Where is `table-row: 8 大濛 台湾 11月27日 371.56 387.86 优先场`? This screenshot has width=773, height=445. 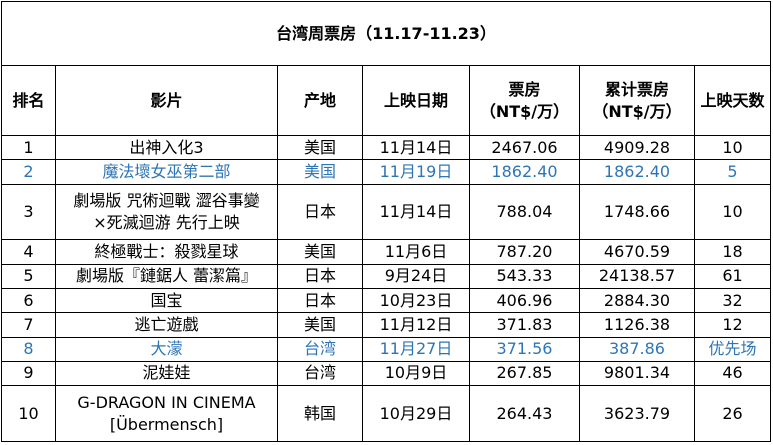 table-row: 8 大濛 台湾 11月27日 371.56 387.86 优先场 is located at coordinates (386, 349).